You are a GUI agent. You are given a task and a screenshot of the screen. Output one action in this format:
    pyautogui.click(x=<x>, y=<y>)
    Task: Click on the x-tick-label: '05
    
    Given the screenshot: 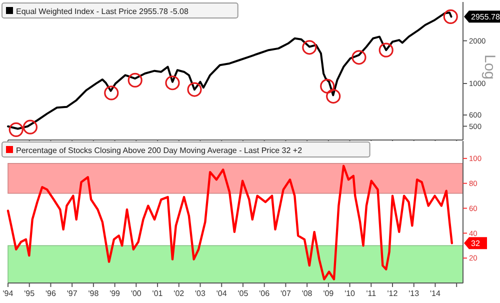 What is the action you would take?
    pyautogui.click(x=243, y=293)
    